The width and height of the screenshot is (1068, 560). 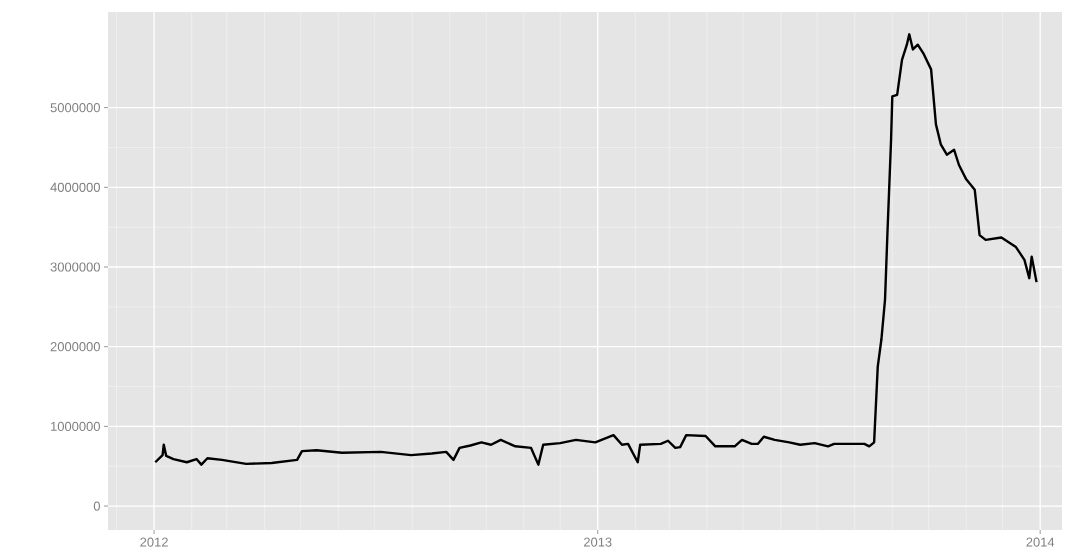 What do you see at coordinates (597, 542) in the screenshot?
I see `x-tick-label: 2013` at bounding box center [597, 542].